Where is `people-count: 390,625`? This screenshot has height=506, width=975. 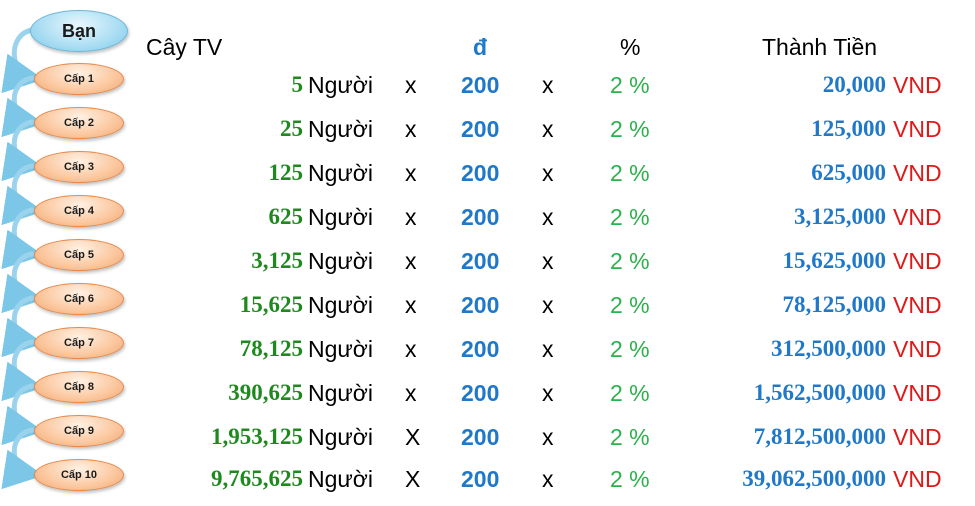 people-count: 390,625 is located at coordinates (265, 392).